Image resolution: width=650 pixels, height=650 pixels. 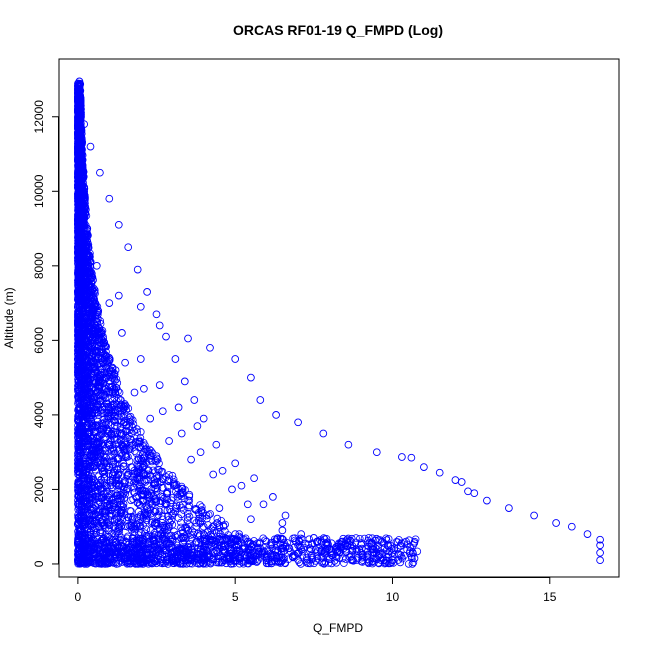 What do you see at coordinates (9, 317) in the screenshot?
I see `y-axis-label: Altitude (m)` at bounding box center [9, 317].